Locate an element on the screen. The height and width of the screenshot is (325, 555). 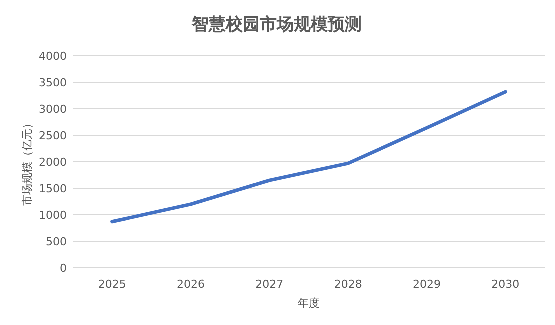
y-tick-label: 1000 is located at coordinates (53, 215).